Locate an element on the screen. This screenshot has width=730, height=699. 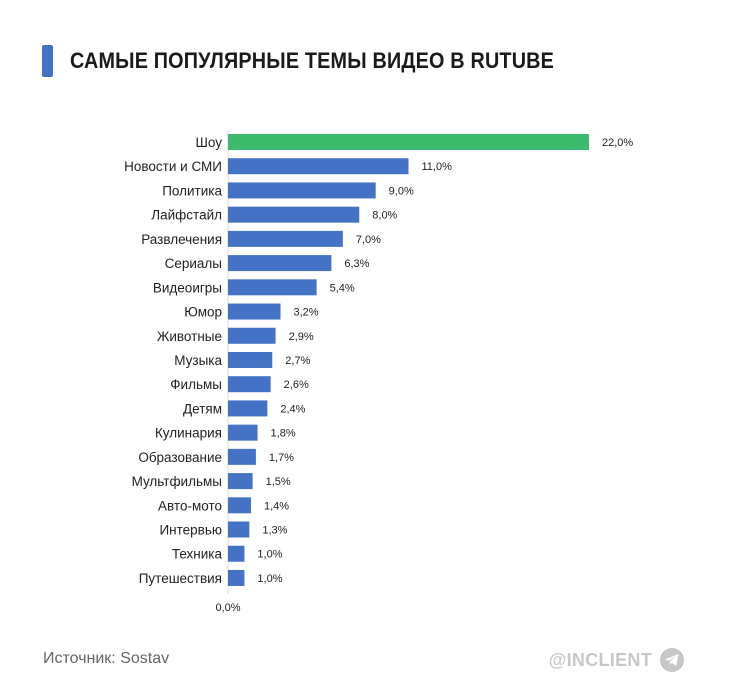
value-label: 3,2% is located at coordinates (306, 313).